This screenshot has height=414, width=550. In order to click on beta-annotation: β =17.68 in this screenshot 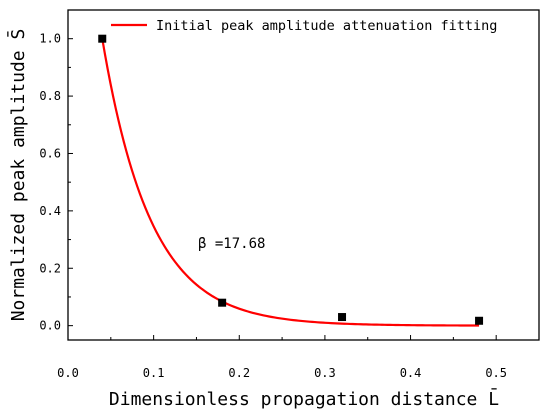, I will do `click(231, 244)`.